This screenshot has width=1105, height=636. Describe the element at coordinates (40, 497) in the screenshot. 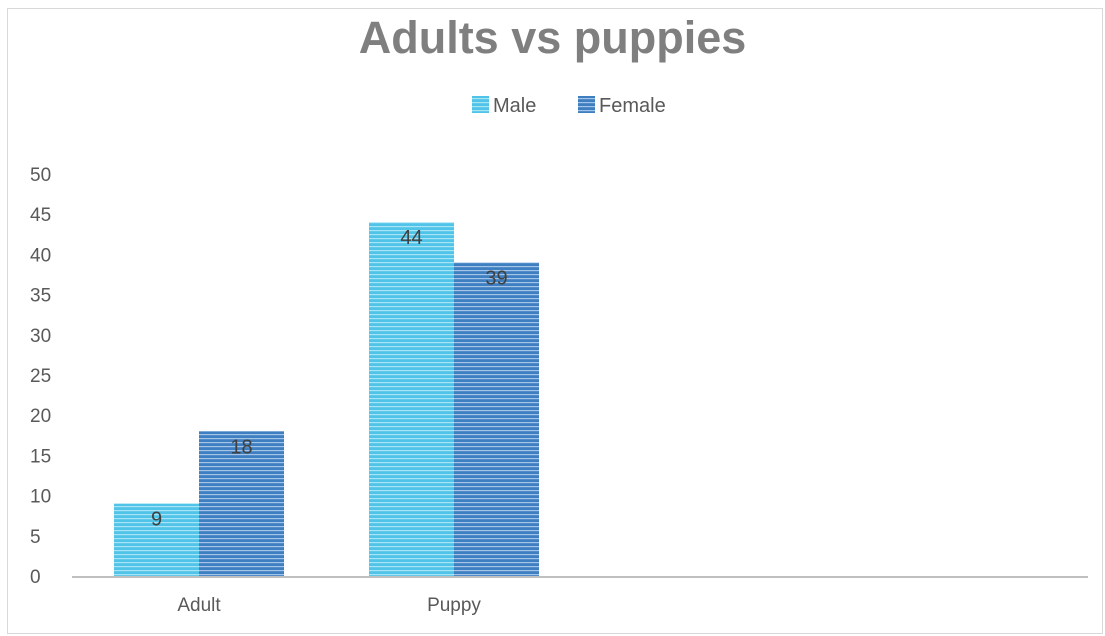

I see `y-tick-label: 10` at that location.